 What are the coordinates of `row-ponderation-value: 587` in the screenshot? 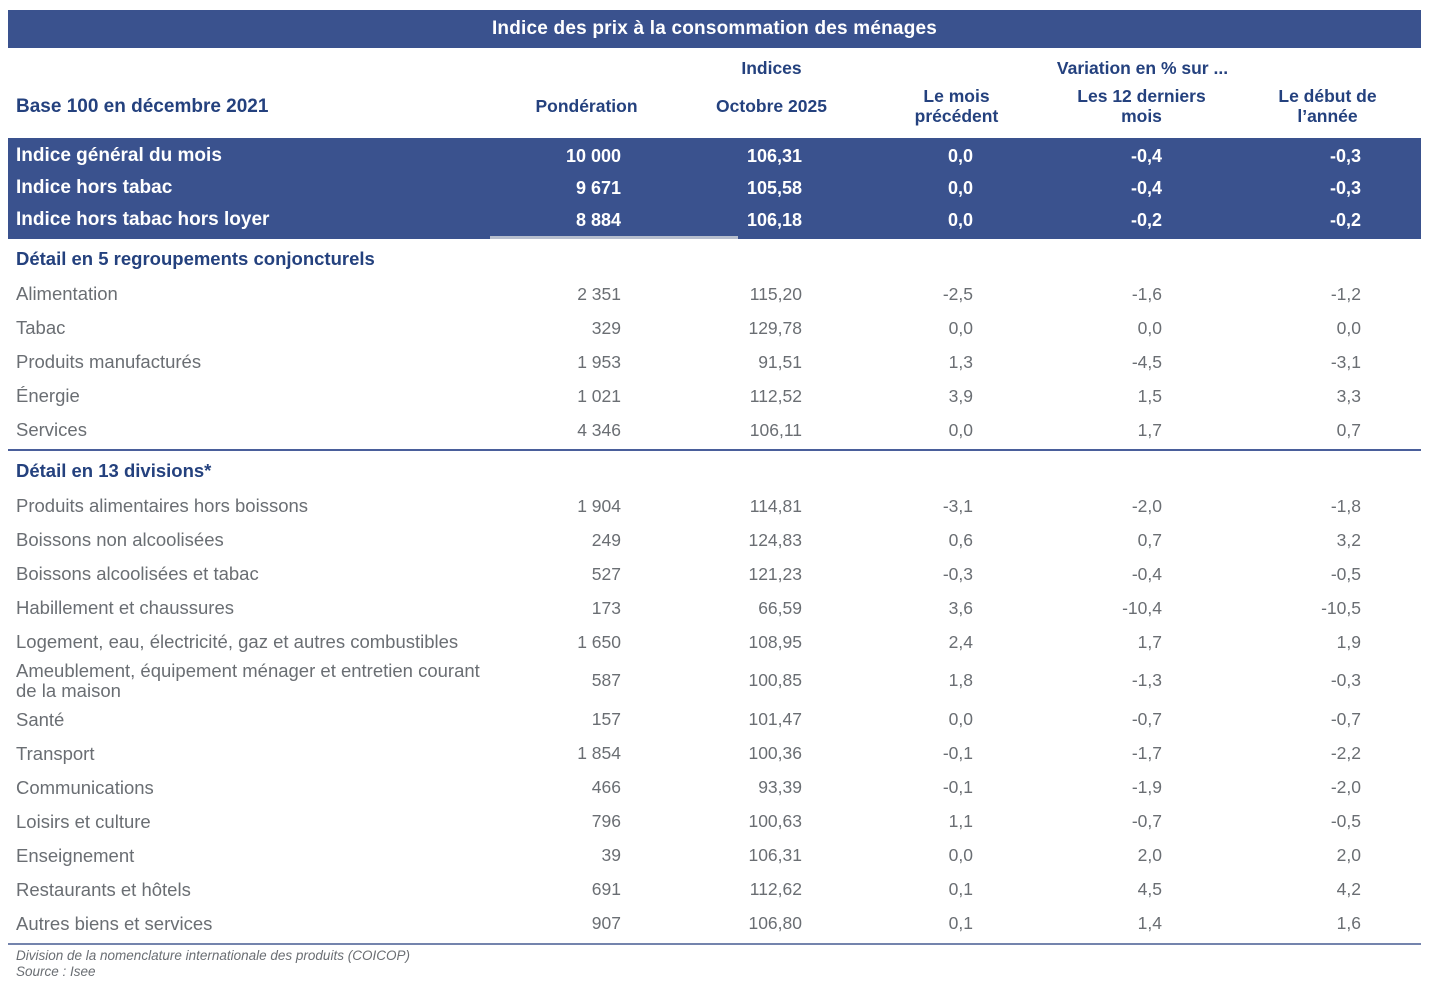 It's located at (606, 680).